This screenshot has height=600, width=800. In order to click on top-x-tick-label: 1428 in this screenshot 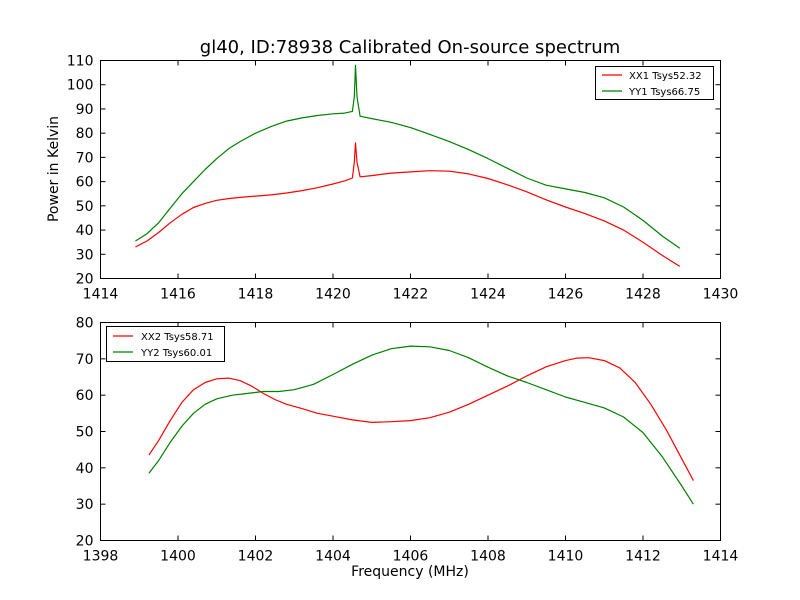, I will do `click(643, 295)`.